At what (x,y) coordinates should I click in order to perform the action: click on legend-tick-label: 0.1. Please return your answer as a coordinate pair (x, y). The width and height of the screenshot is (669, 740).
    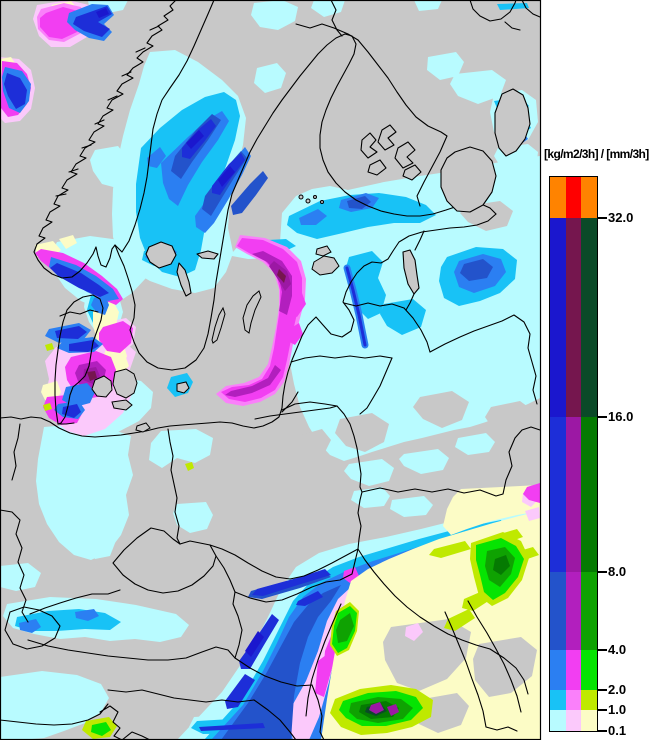
    Looking at the image, I should click on (617, 730).